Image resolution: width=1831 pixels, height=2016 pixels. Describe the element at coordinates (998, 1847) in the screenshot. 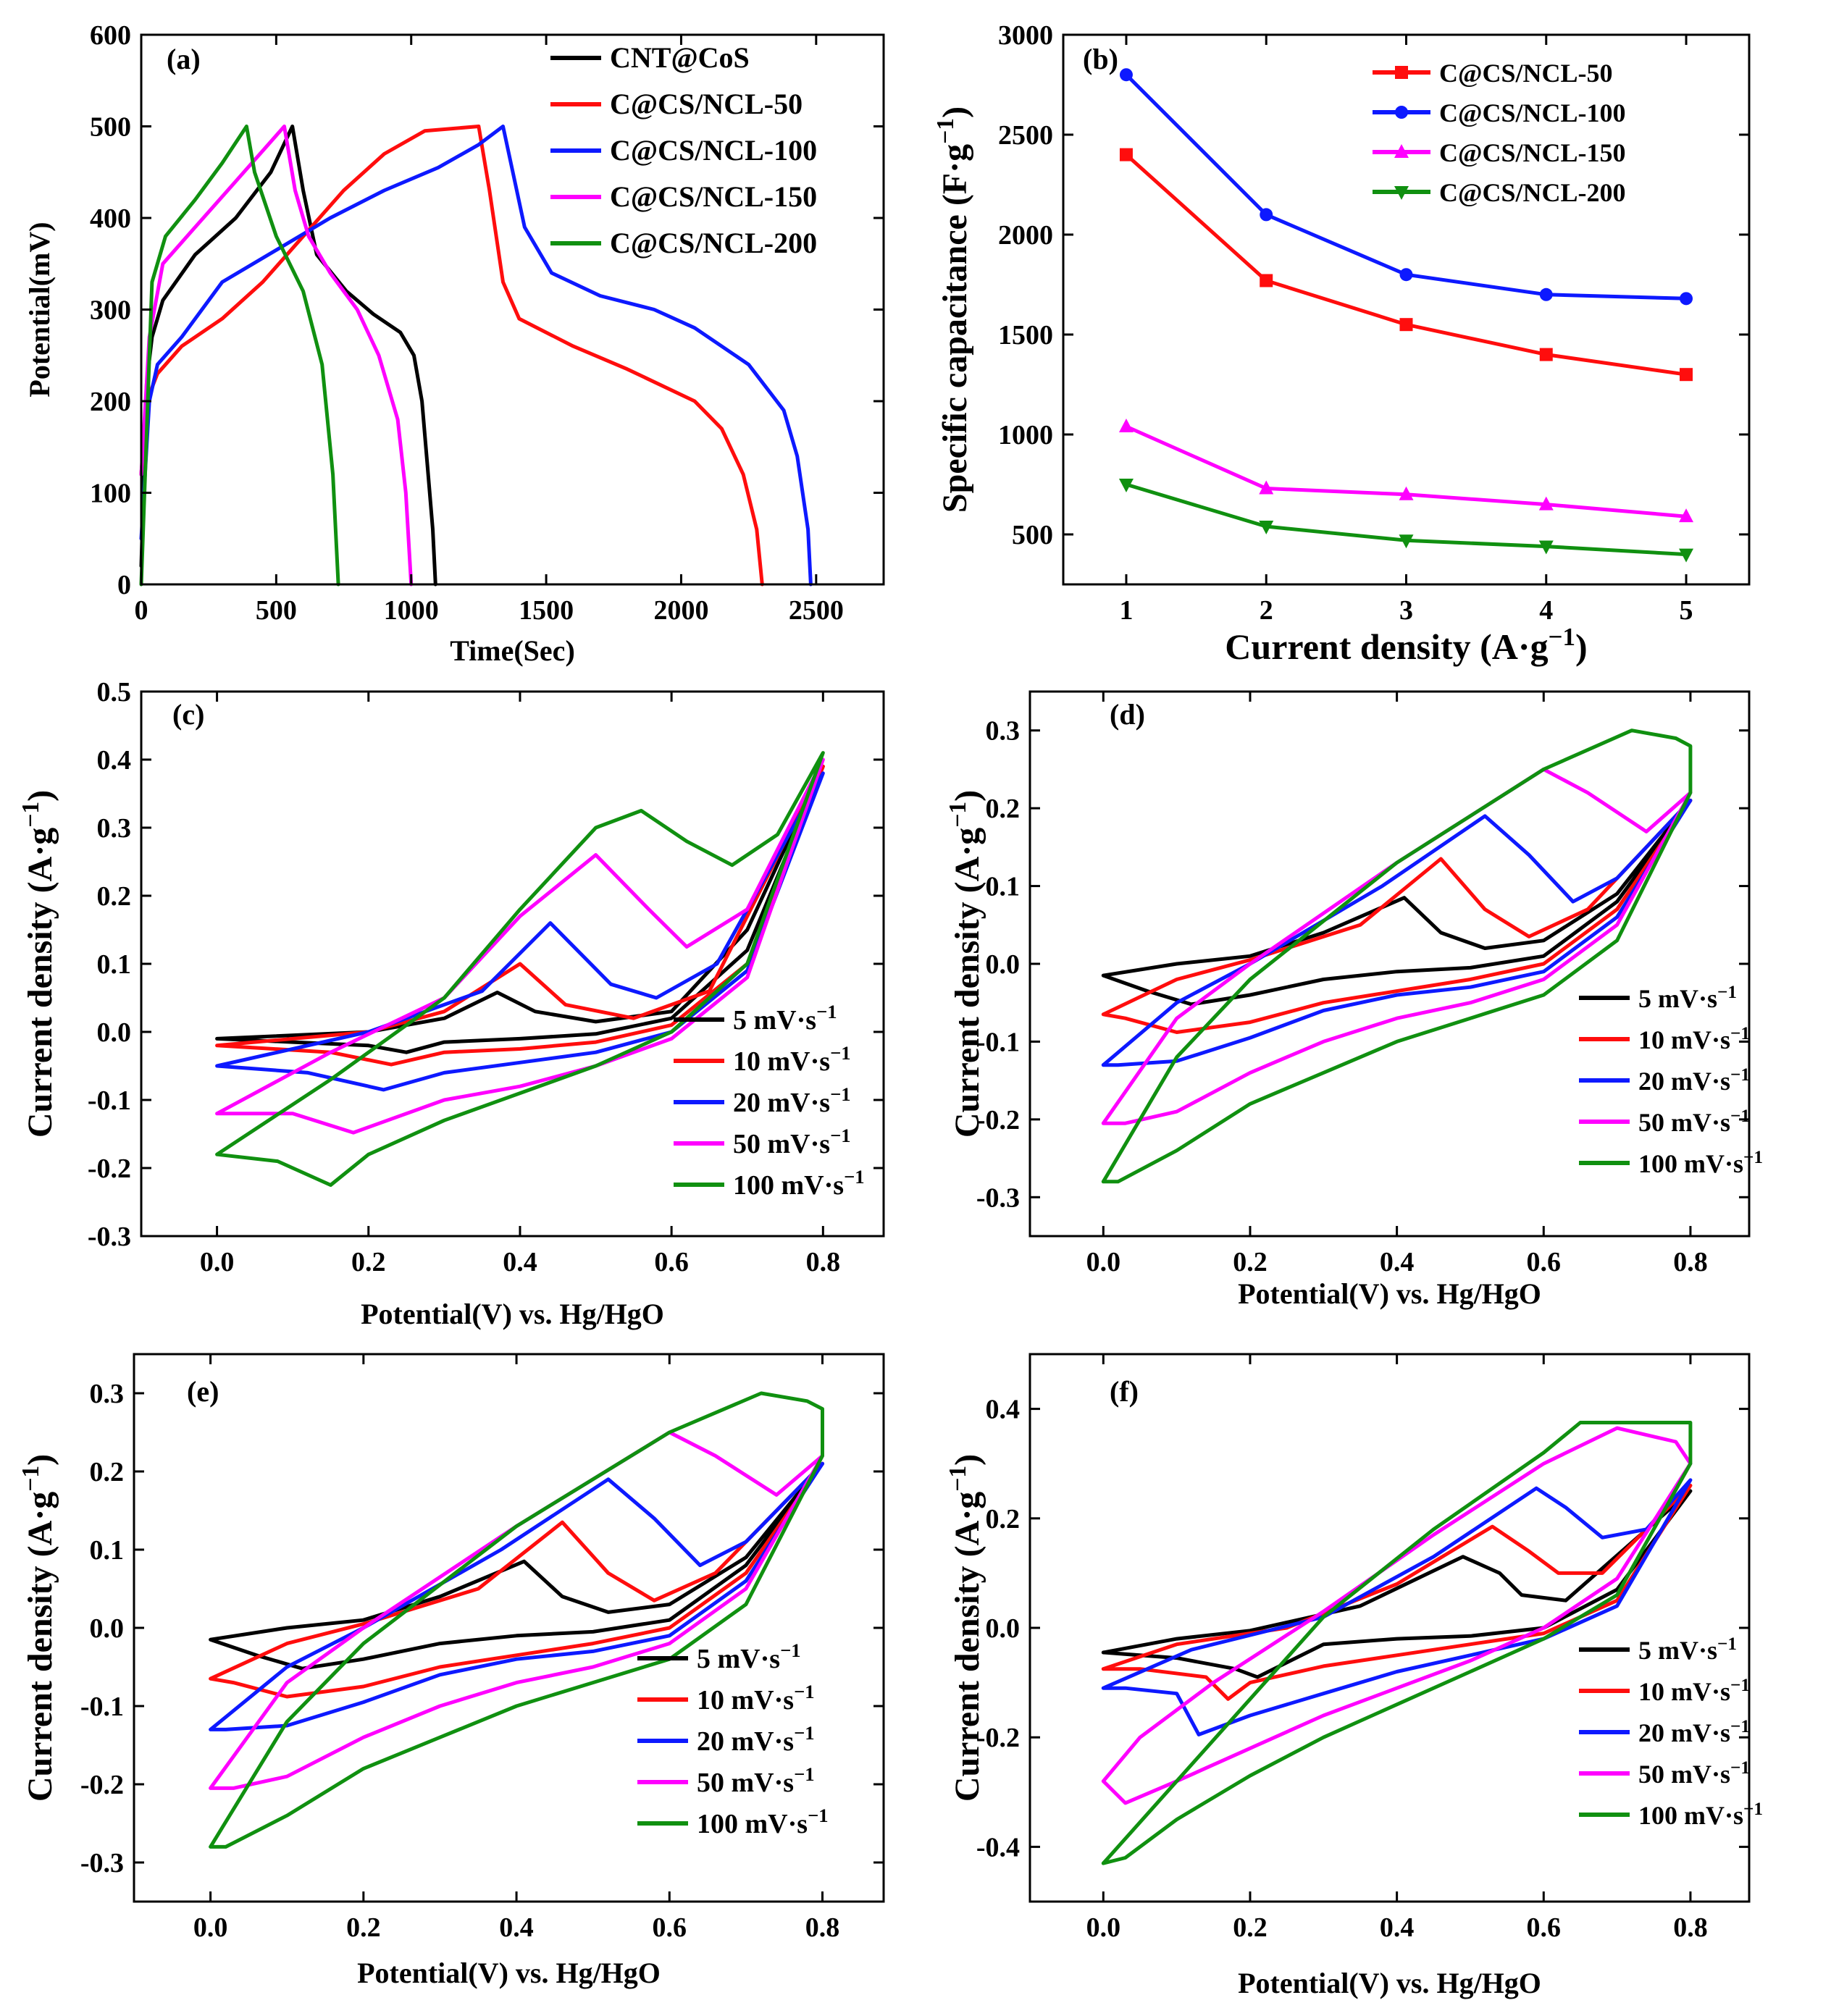

I see `y-tick-label: -0.4` at that location.